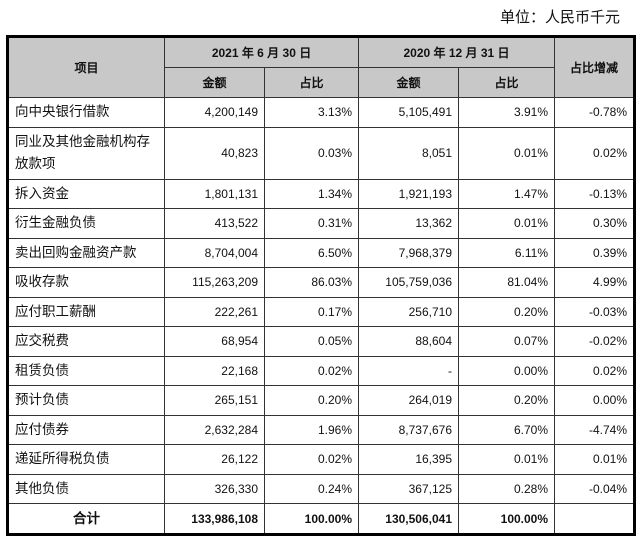  I want to click on ratio-change: 0.00%, so click(594, 400).